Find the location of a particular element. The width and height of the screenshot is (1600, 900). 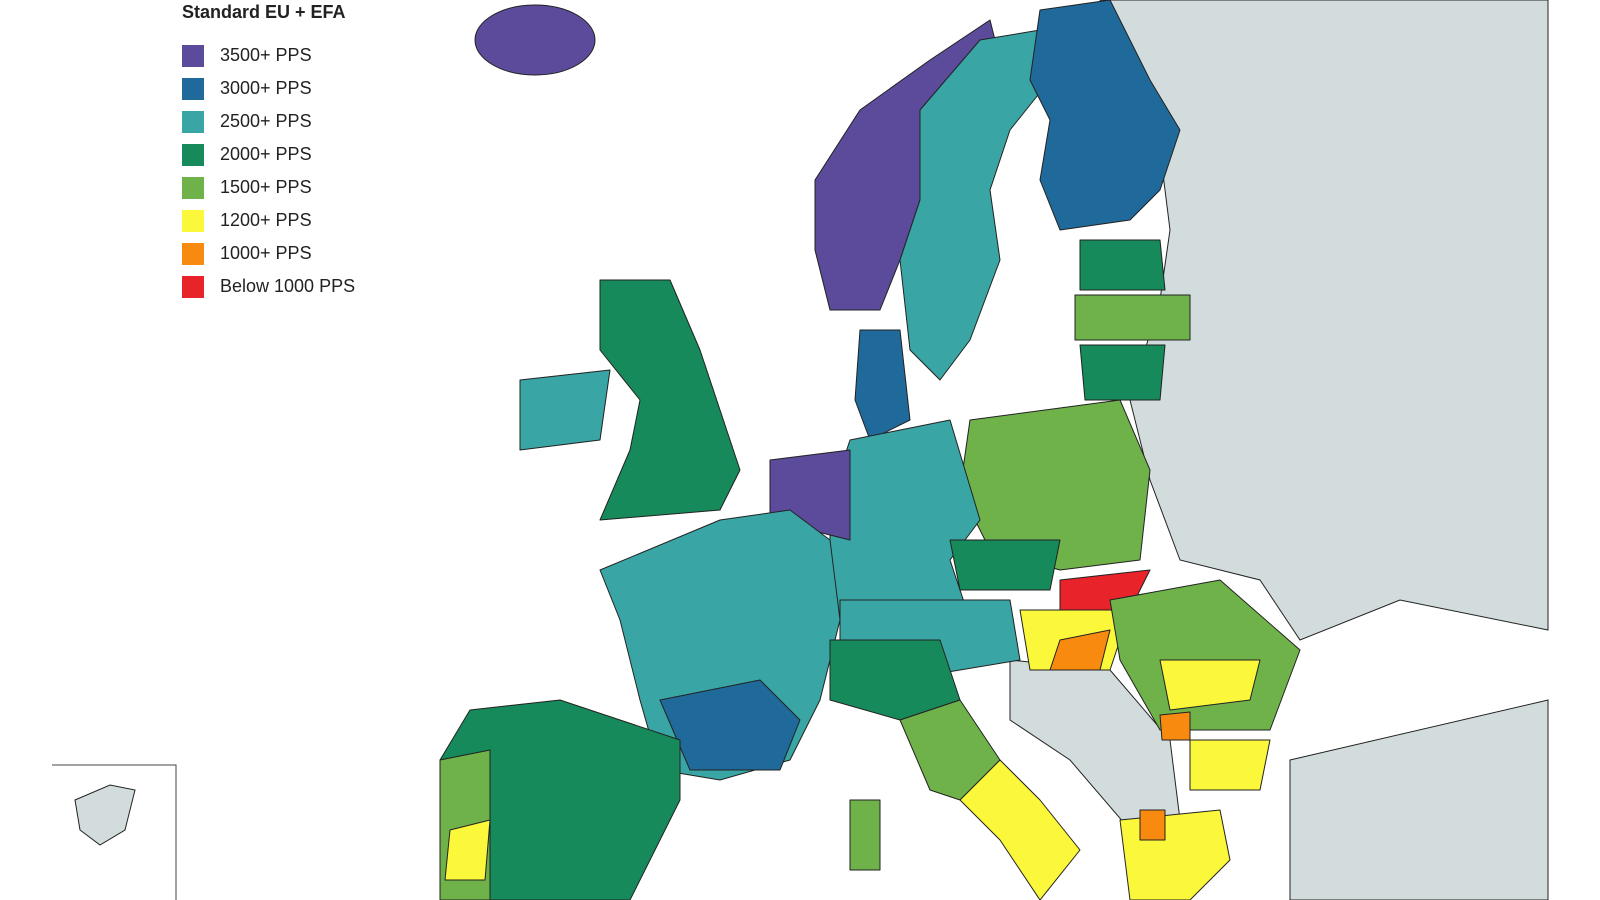

legend-label: 2500+ PPS is located at coordinates (266, 121).